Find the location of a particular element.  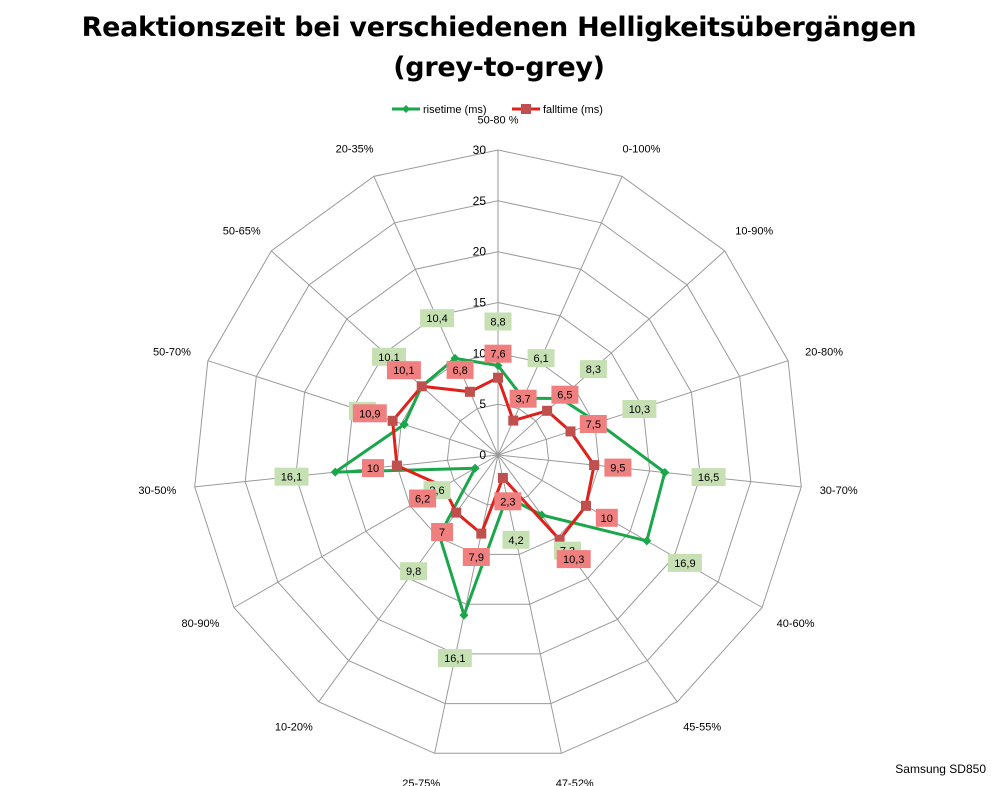

credit-label: Samsung SD850 is located at coordinates (940, 769).